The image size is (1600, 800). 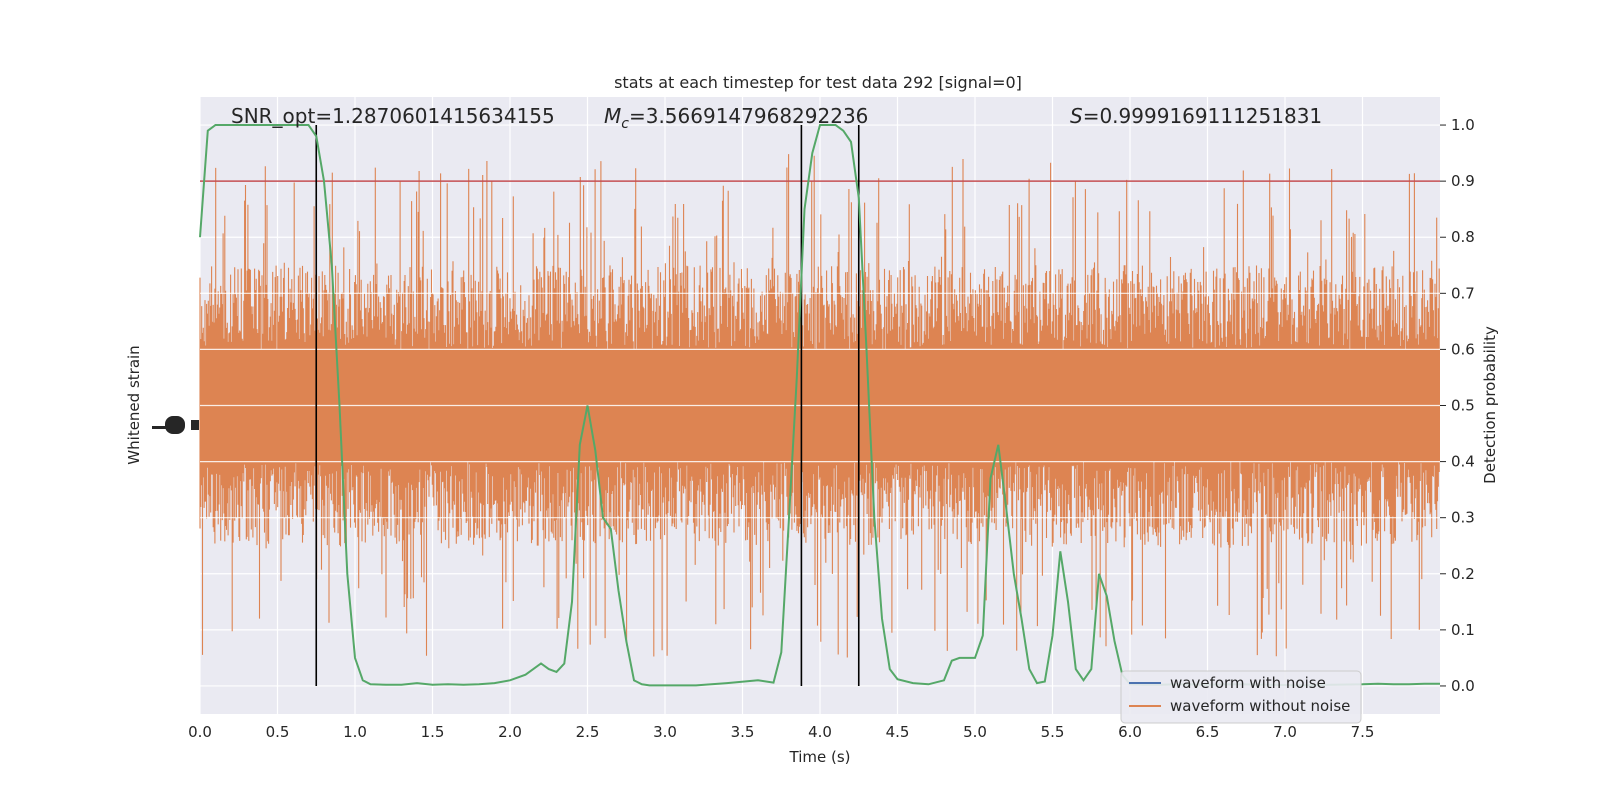 I want to click on y-left-axis-label: Whitened strain, so click(x=134, y=404).